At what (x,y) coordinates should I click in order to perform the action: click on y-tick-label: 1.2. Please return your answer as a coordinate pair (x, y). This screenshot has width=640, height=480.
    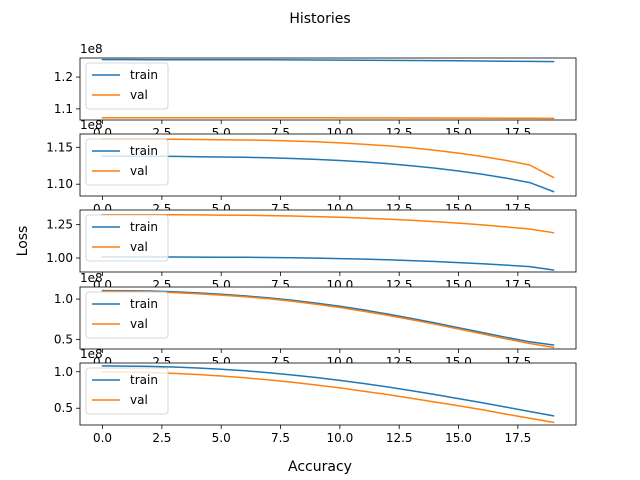
    Looking at the image, I should click on (63, 77).